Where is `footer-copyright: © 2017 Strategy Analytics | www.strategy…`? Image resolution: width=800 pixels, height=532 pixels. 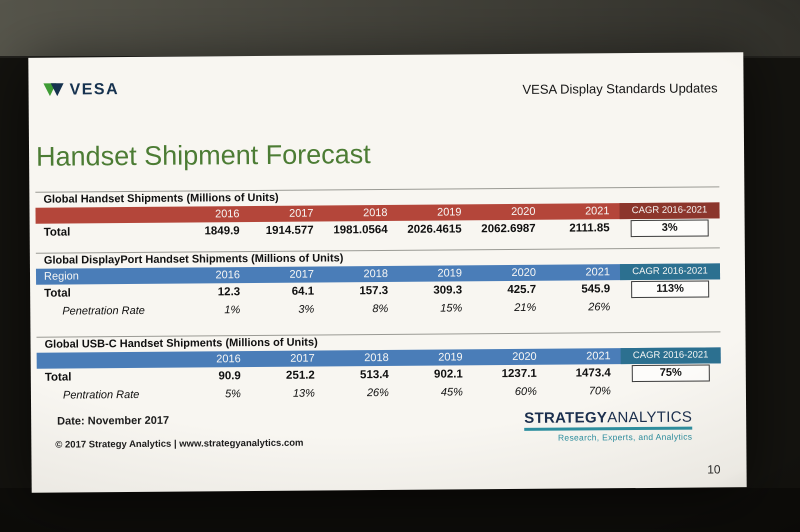 footer-copyright: © 2017 Strategy Analytics | www.strategy… is located at coordinates (179, 444).